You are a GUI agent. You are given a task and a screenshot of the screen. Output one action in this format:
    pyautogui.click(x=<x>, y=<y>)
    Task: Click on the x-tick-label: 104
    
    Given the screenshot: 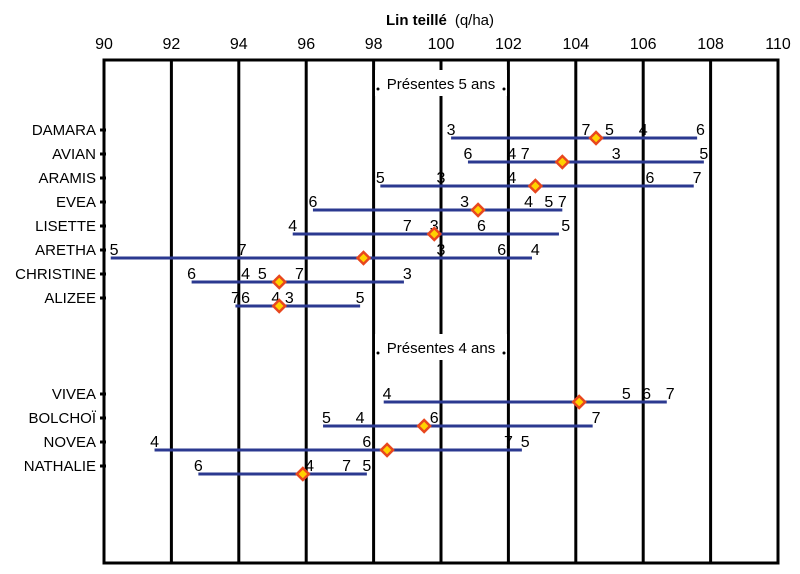 What is the action you would take?
    pyautogui.click(x=575, y=44)
    